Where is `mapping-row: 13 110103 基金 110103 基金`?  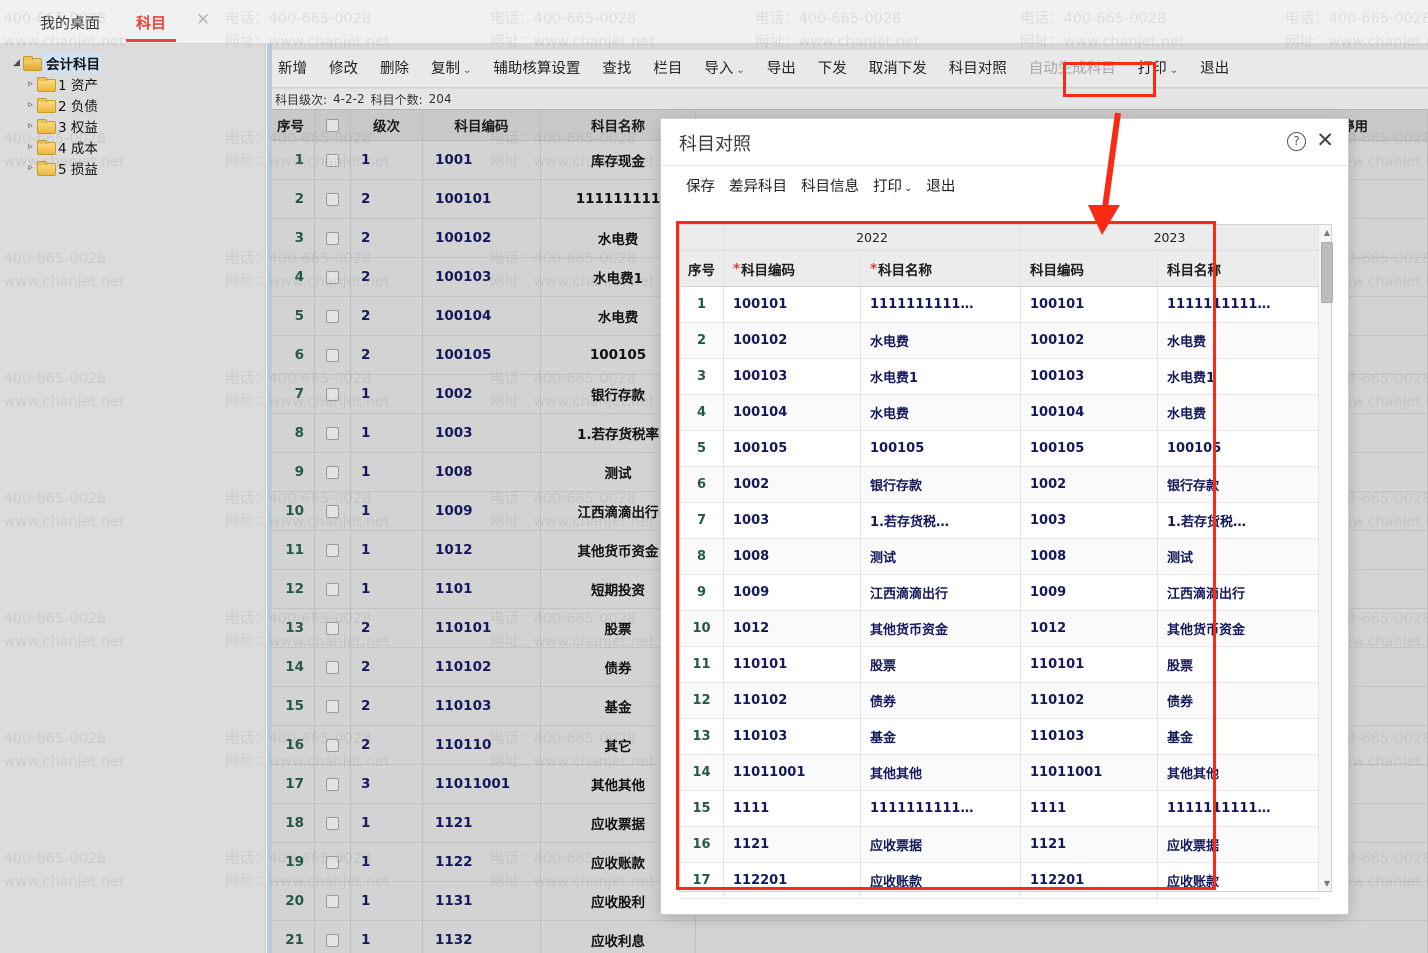
mapping-row: 13 110103 基金 110103 基金 is located at coordinates (999, 737).